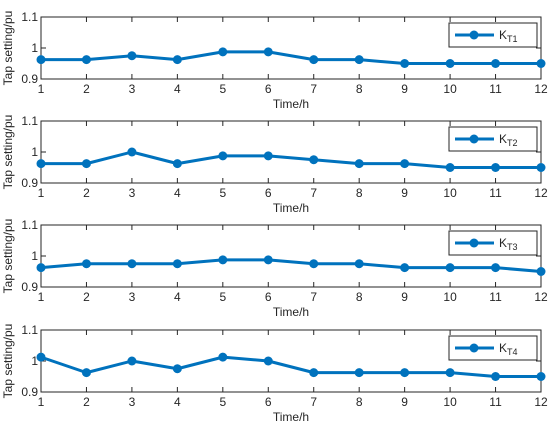 The width and height of the screenshot is (550, 431). What do you see at coordinates (512, 247) in the screenshot?
I see `legend-label-subscript: T3` at bounding box center [512, 247].